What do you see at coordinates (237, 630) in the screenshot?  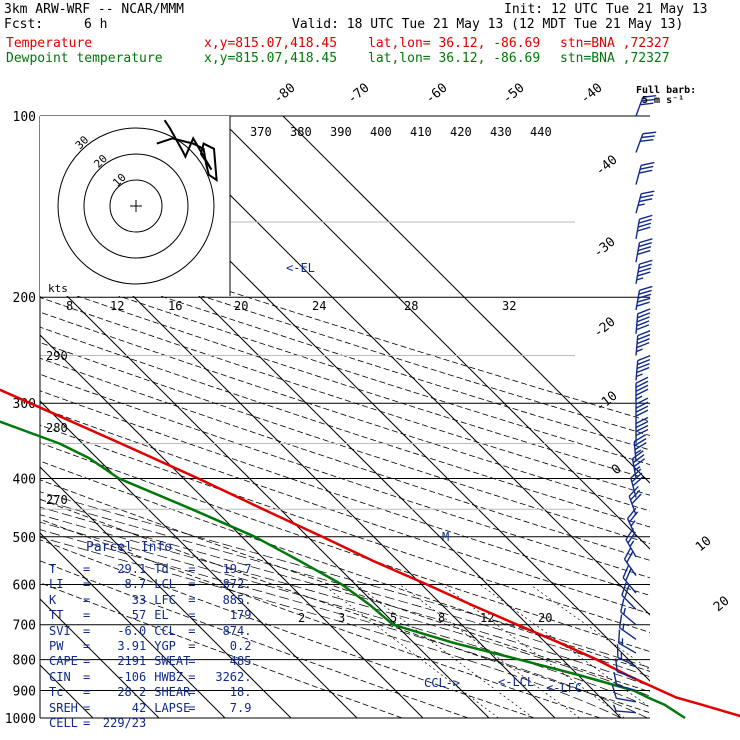 I see `parcel-value: 874.` at bounding box center [237, 630].